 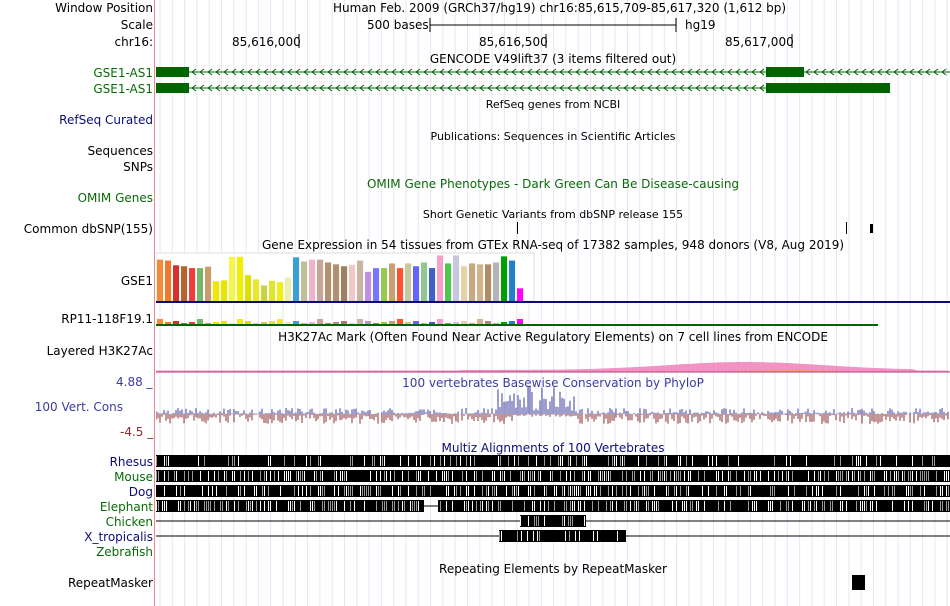 What do you see at coordinates (126, 507) in the screenshot?
I see `multiz-species-label: Elephant` at bounding box center [126, 507].